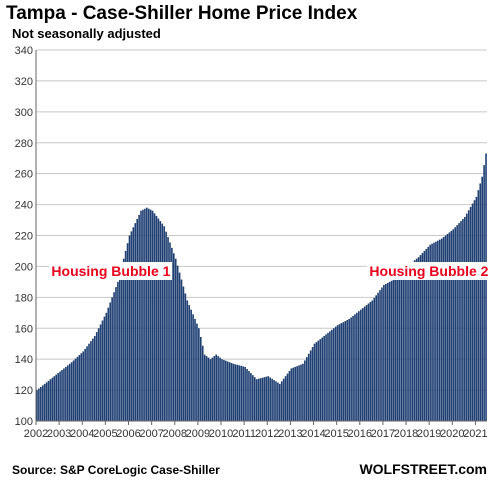  What do you see at coordinates (221, 434) in the screenshot?
I see `x-tick-label: 2010` at bounding box center [221, 434].